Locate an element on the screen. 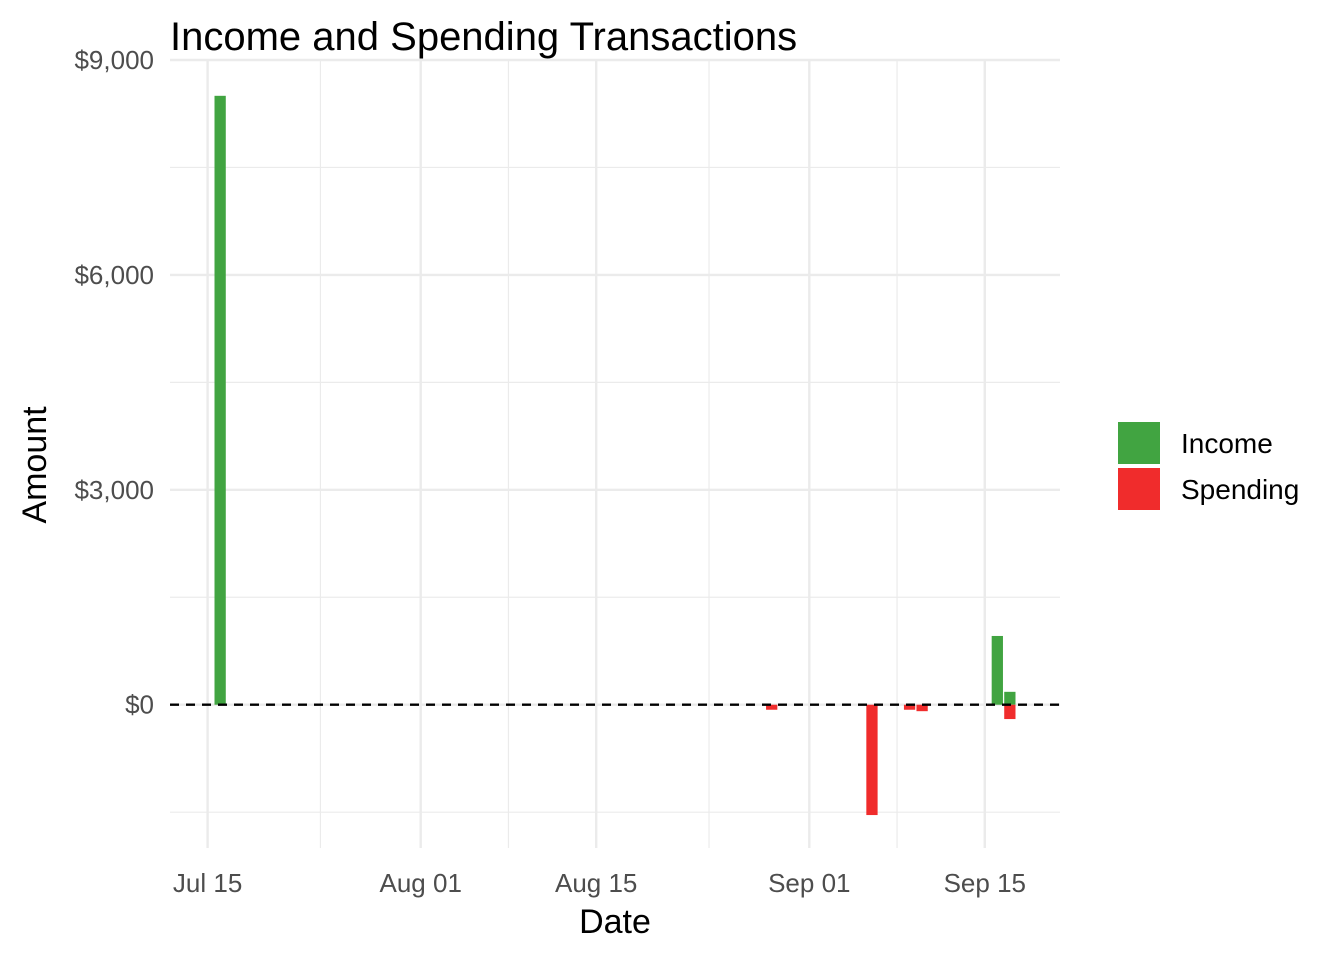 Image resolution: width=1344 pixels, height=960 pixels. y-tick-label: $0 is located at coordinates (139, 705).